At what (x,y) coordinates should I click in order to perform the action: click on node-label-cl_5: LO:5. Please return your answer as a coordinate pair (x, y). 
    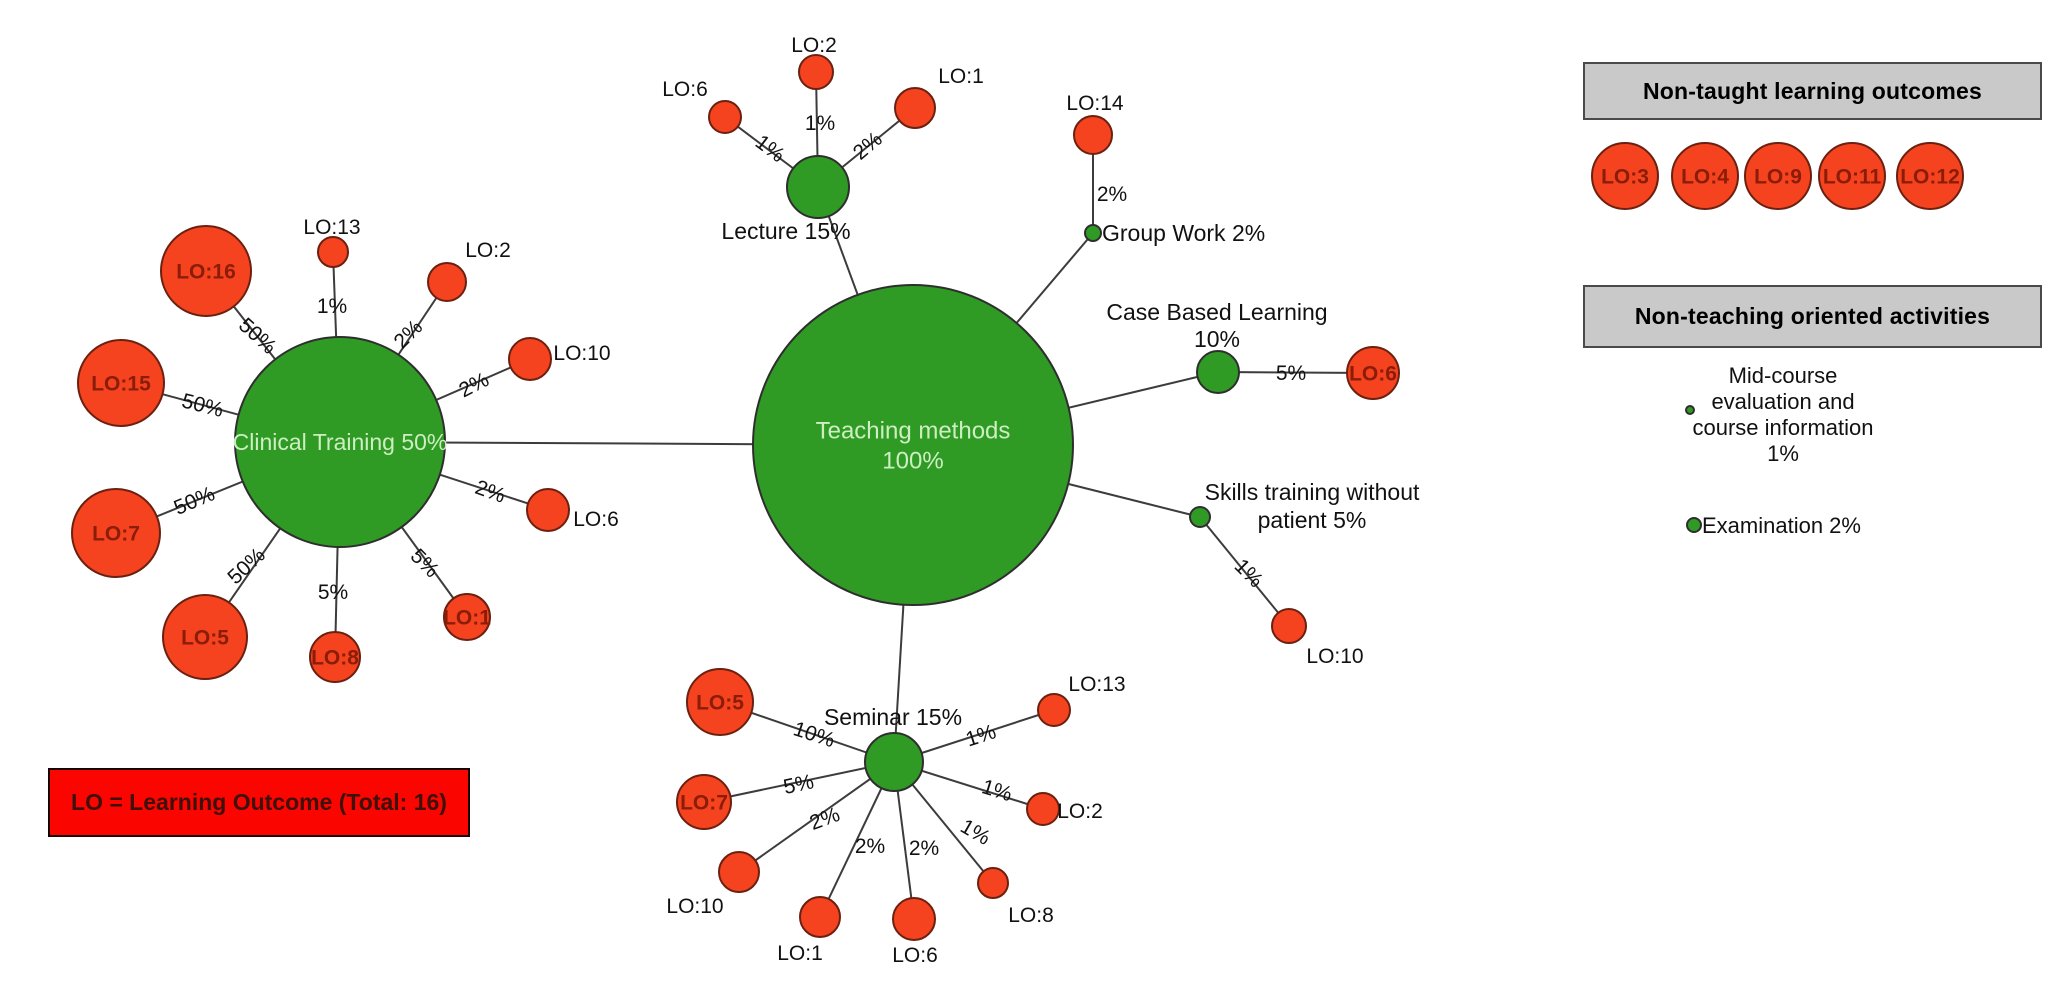
    Looking at the image, I should click on (205, 637).